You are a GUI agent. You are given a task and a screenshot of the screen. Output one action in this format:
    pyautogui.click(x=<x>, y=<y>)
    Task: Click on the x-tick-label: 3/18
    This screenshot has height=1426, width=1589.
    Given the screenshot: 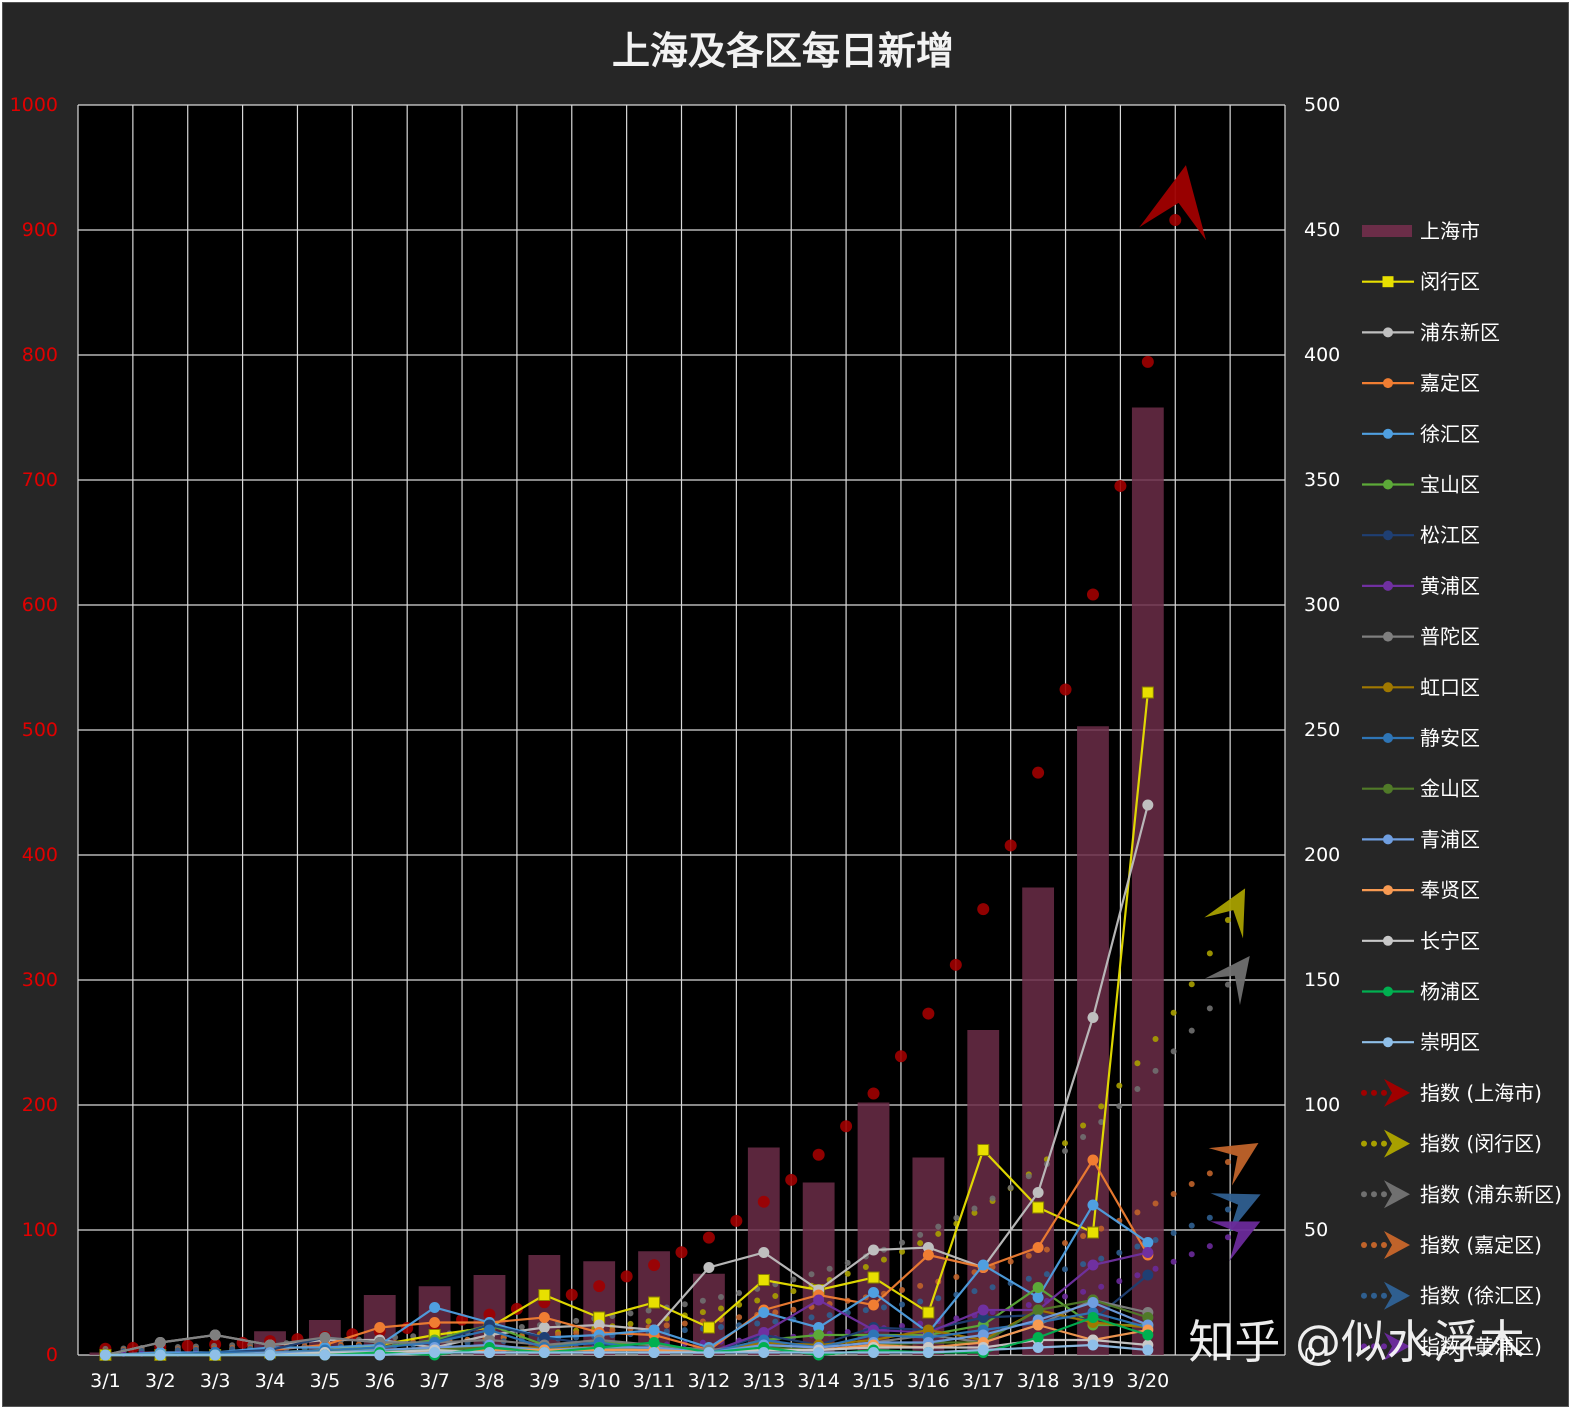 What is the action you would take?
    pyautogui.click(x=1038, y=1381)
    